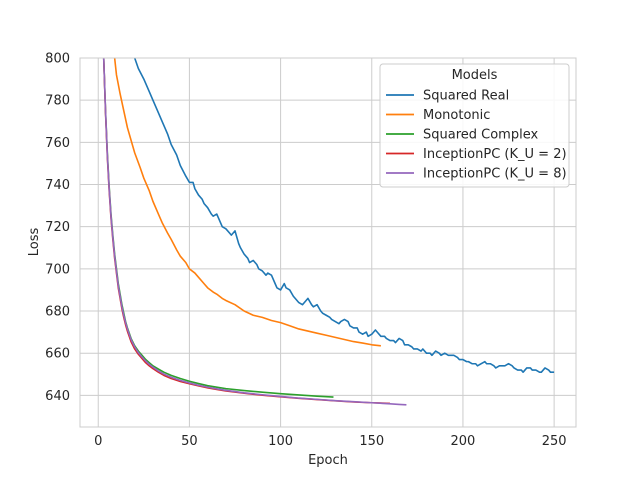 This screenshot has width=640, height=480. I want to click on y-tick-label: 680, so click(57, 312).